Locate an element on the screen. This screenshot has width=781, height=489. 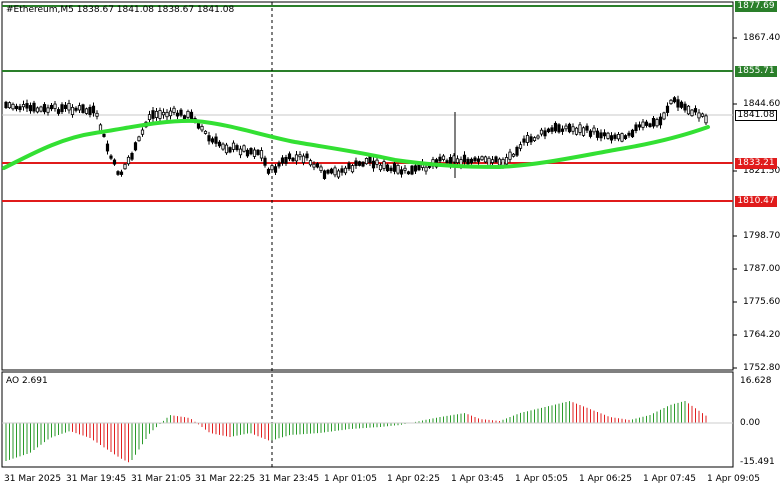
price-tick-6: 1775.60 is located at coordinates (762, 302).